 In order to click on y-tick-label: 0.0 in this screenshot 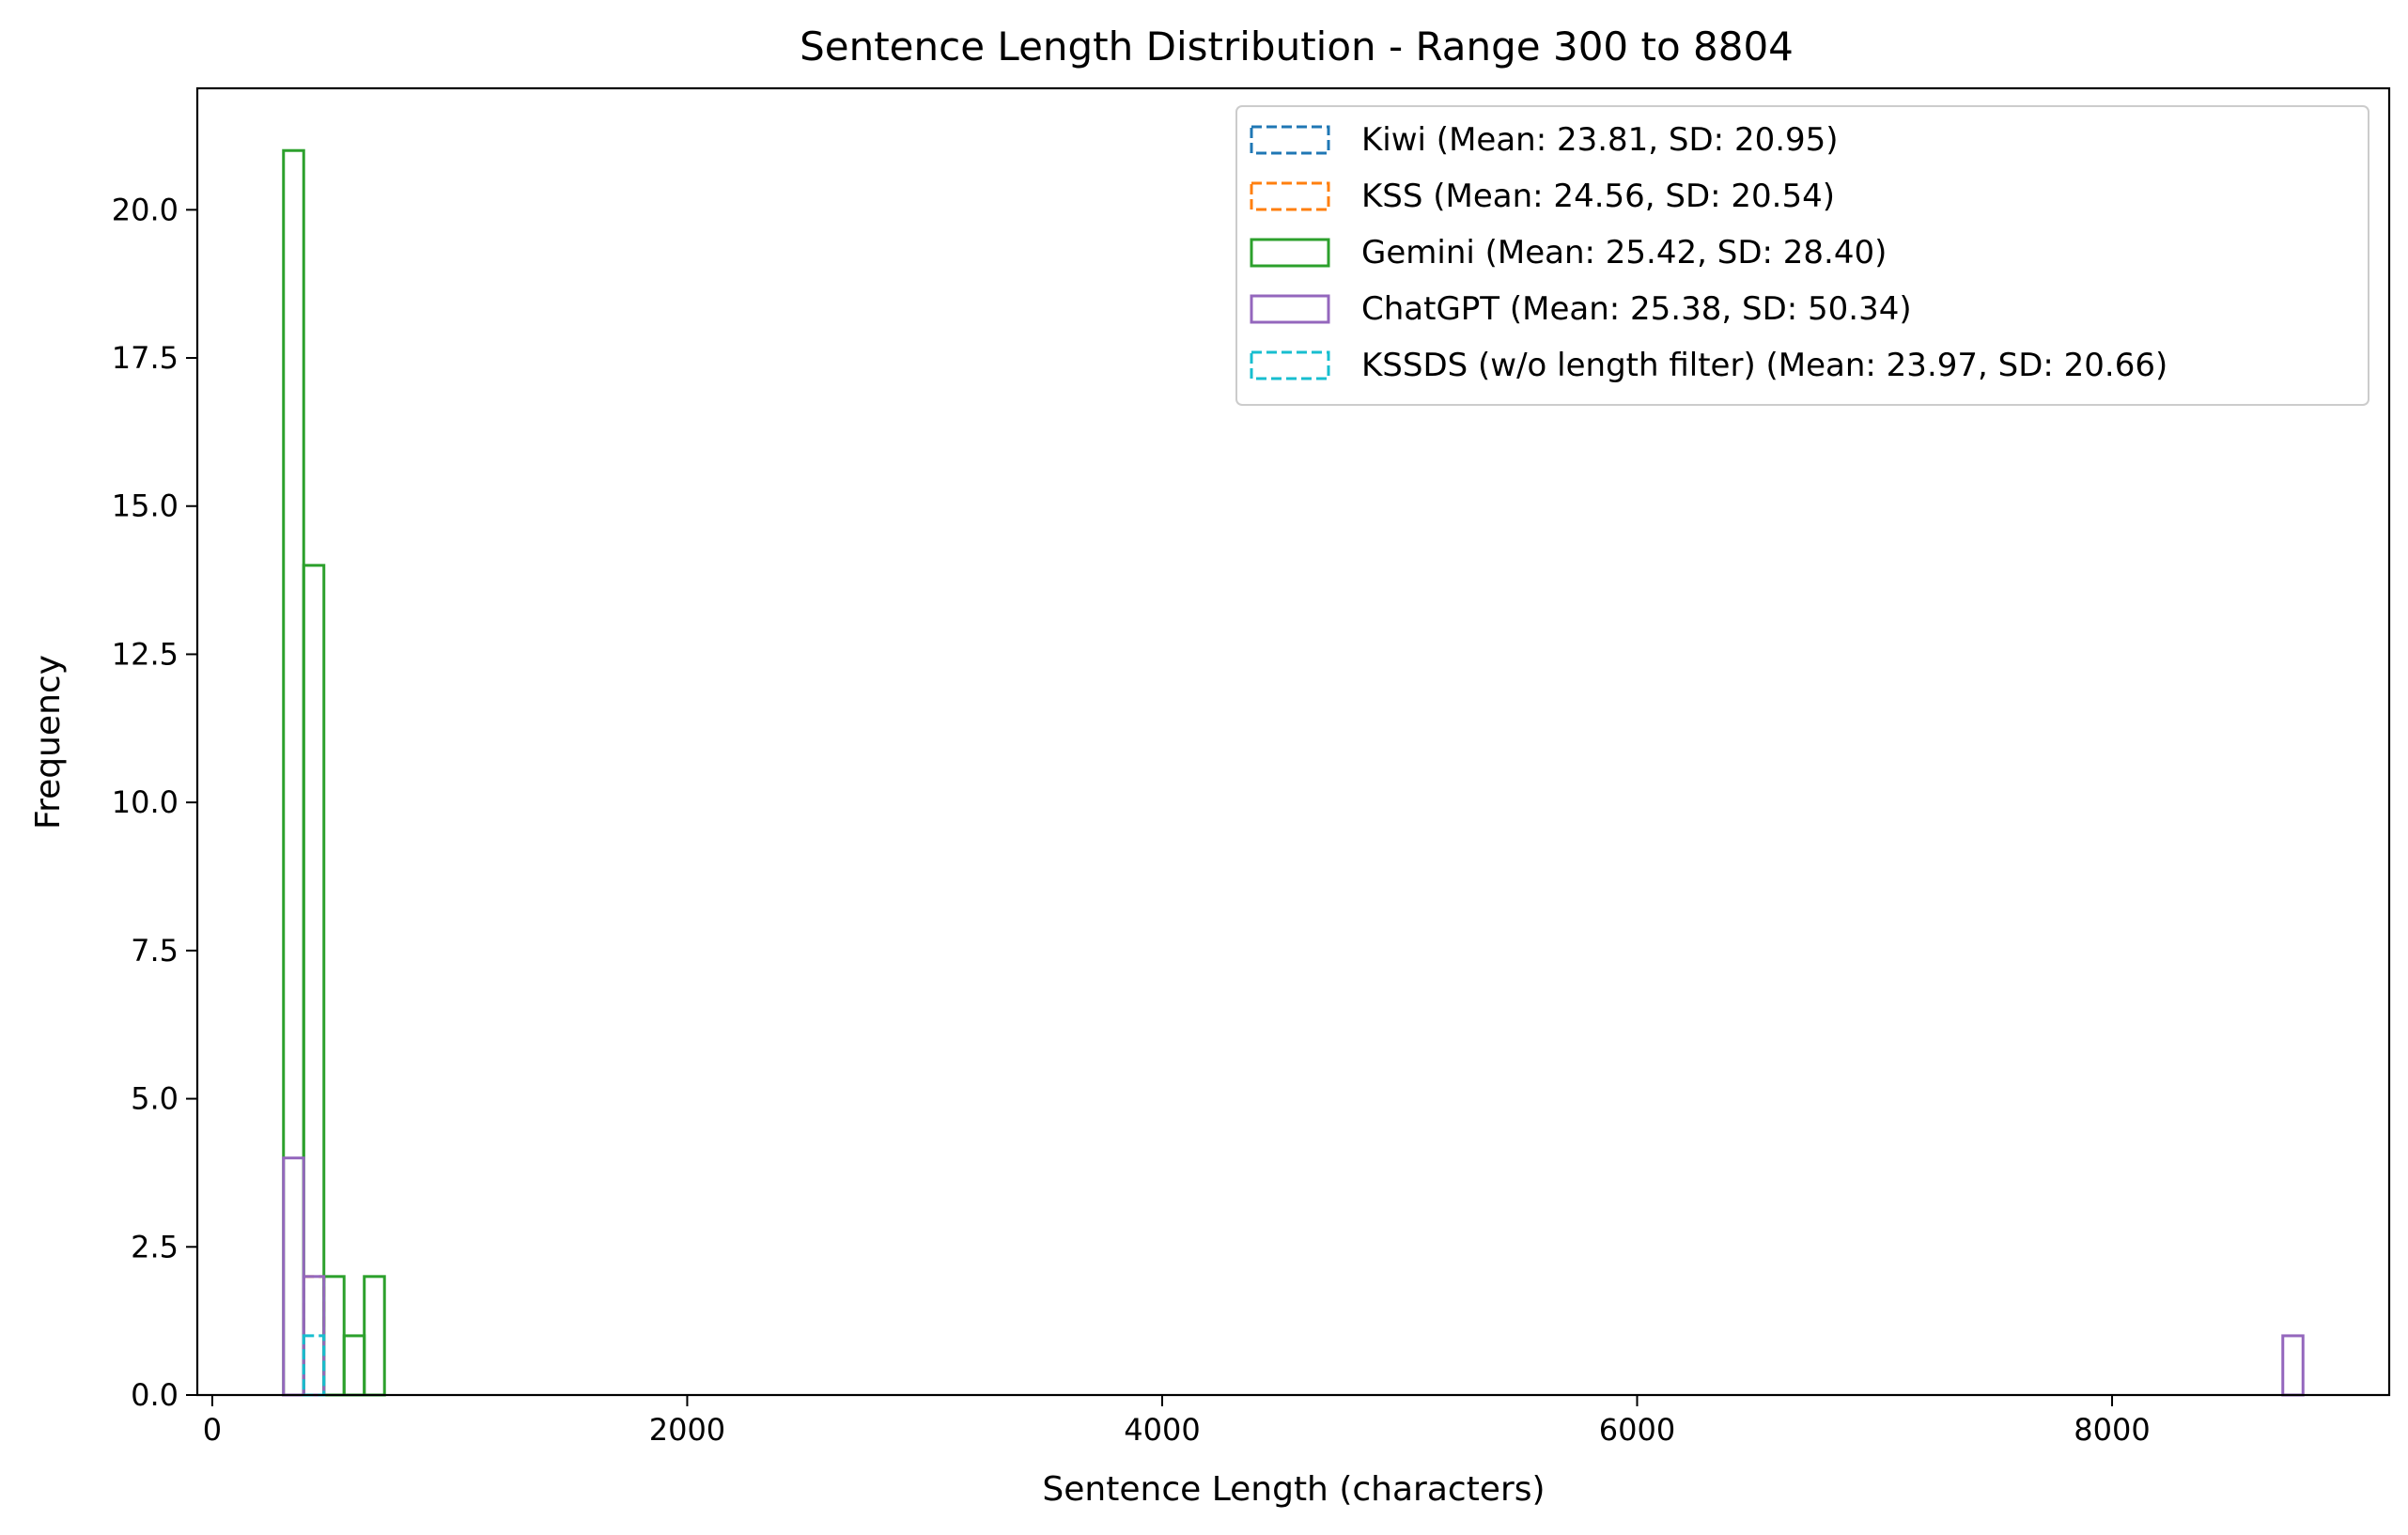, I will do `click(155, 1395)`.